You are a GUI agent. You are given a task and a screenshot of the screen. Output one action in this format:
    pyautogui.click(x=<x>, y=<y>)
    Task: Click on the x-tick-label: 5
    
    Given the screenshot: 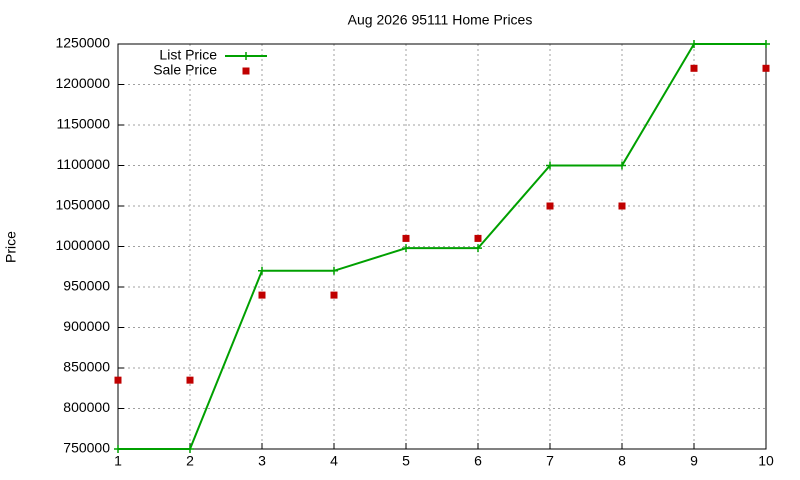 What is the action you would take?
    pyautogui.click(x=406, y=461)
    